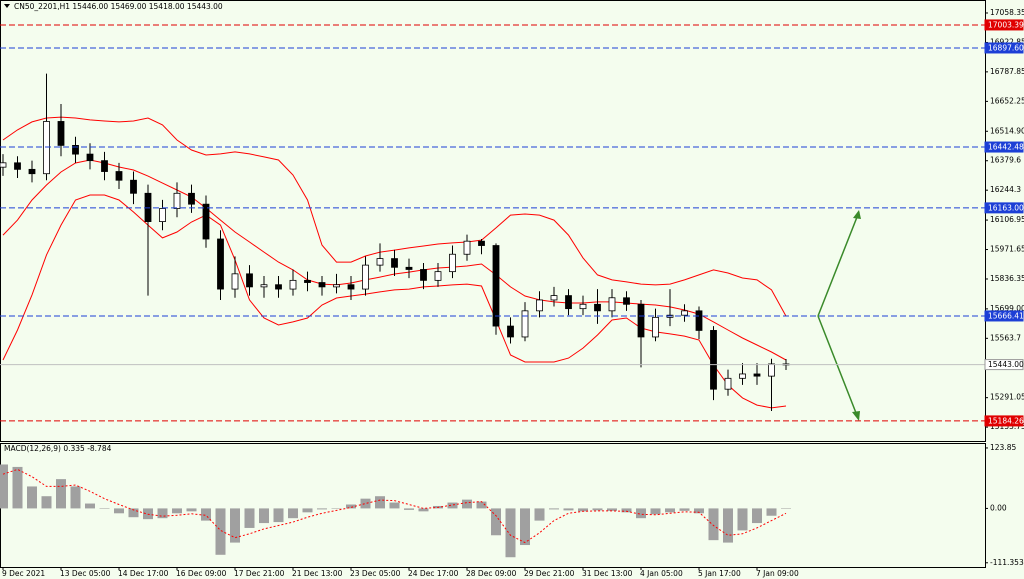  Describe the element at coordinates (7, 6) in the screenshot. I see `menu-icon` at that location.